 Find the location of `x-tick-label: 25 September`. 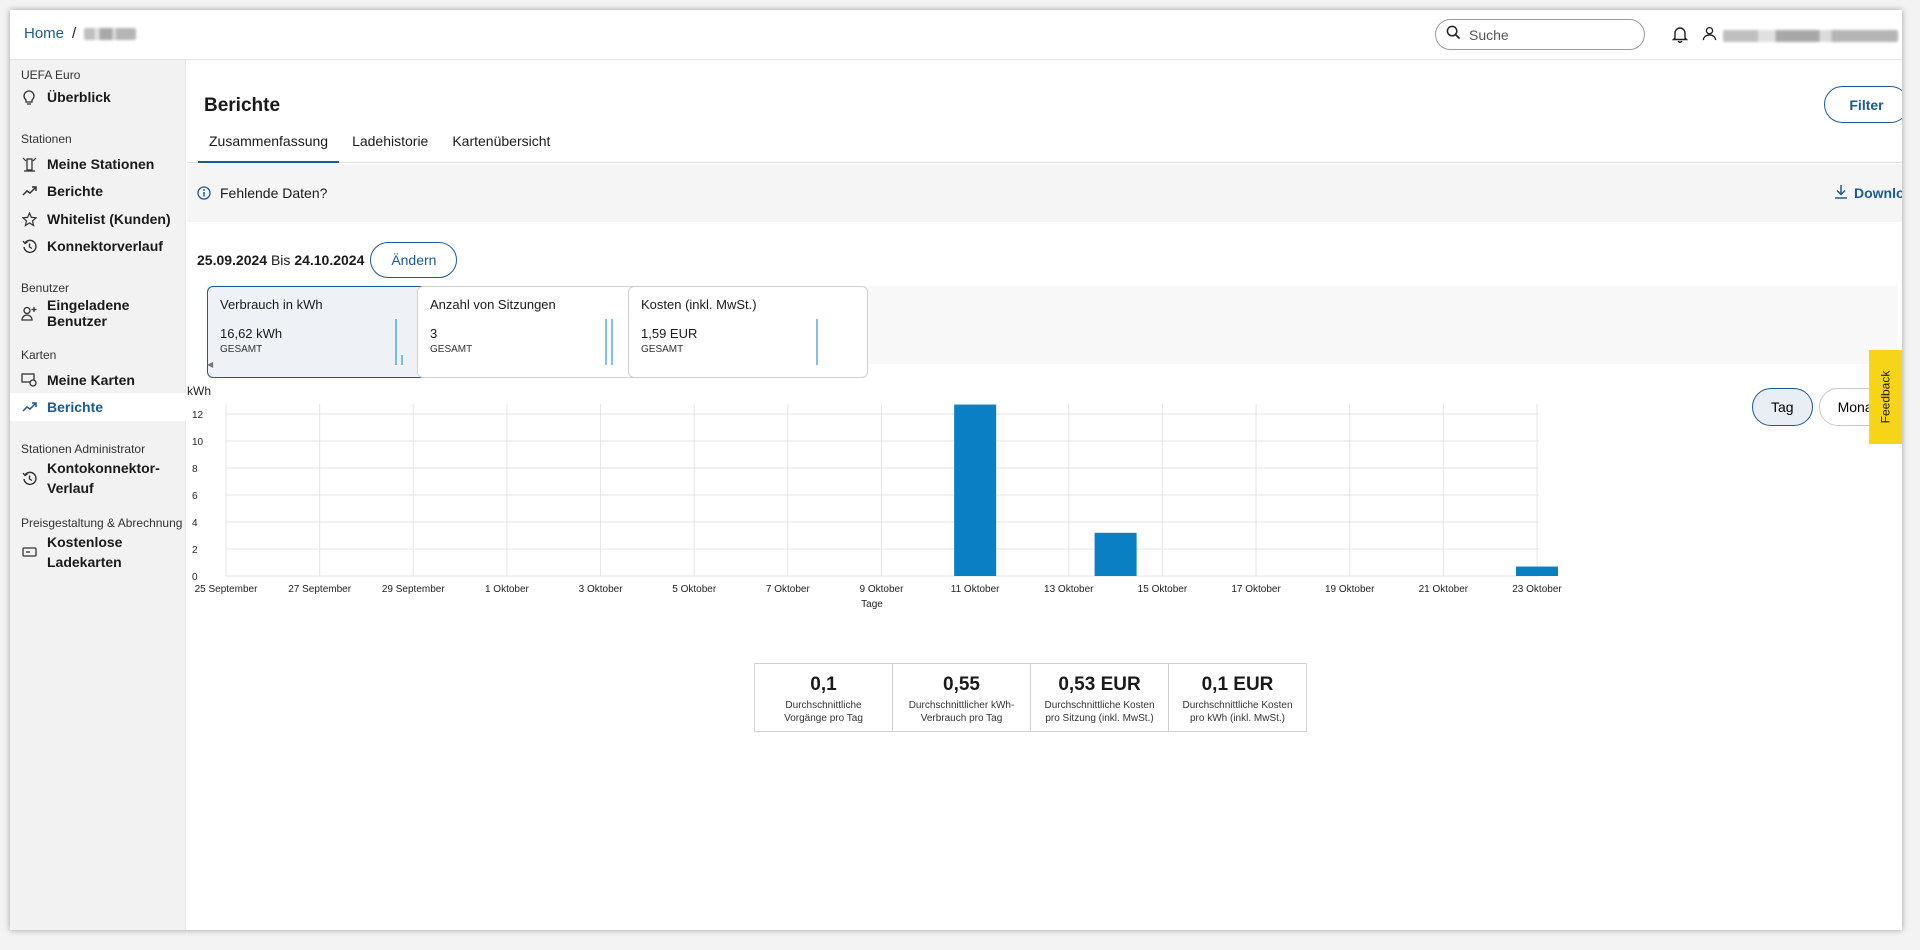

x-tick-label: 25 September is located at coordinates (226, 589).